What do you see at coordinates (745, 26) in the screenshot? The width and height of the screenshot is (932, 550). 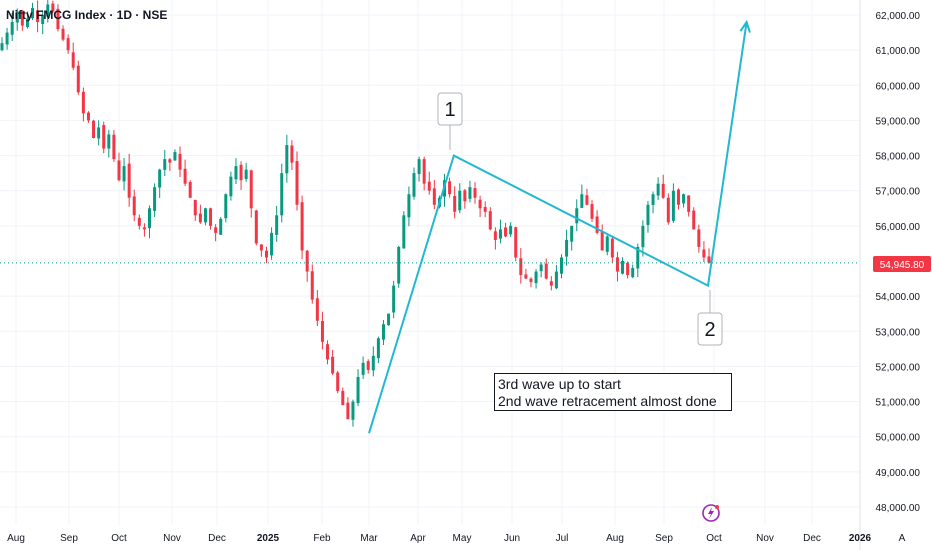 I see `wave-arrowhead` at bounding box center [745, 26].